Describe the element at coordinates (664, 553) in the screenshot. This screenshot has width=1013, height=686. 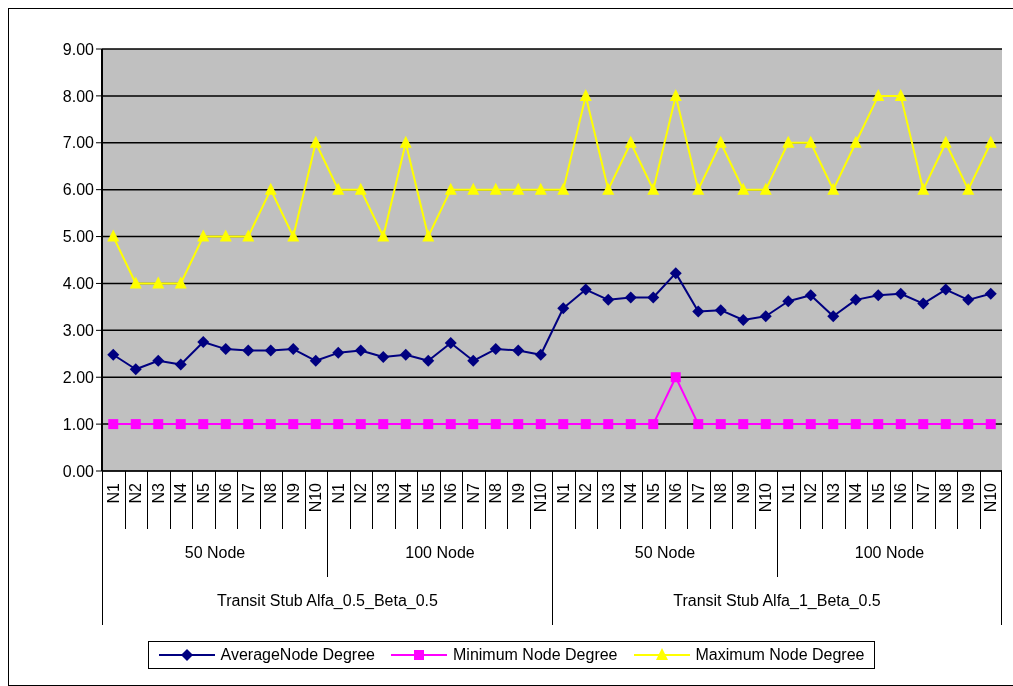
I see `text: 50 Node` at that location.